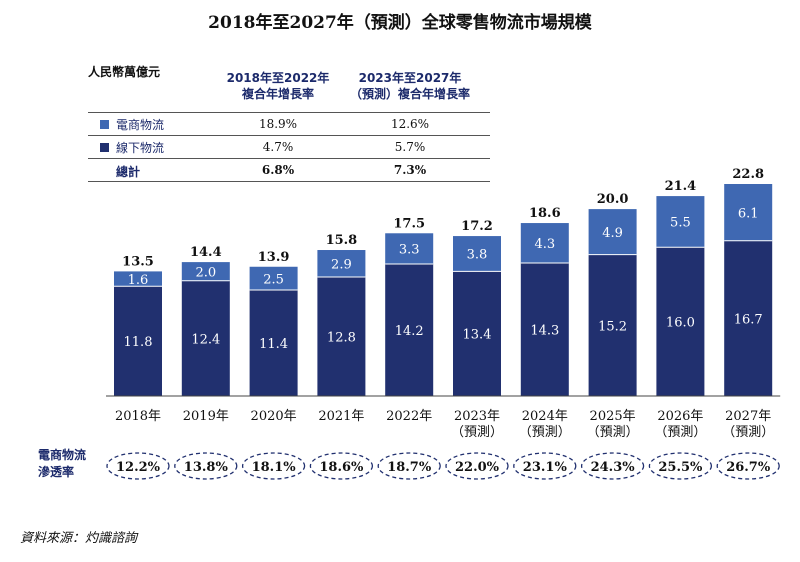 The height and width of the screenshot is (562, 800). What do you see at coordinates (278, 147) in the screenshot?
I see `table-cell-offline-cagr1: 4.7%` at bounding box center [278, 147].